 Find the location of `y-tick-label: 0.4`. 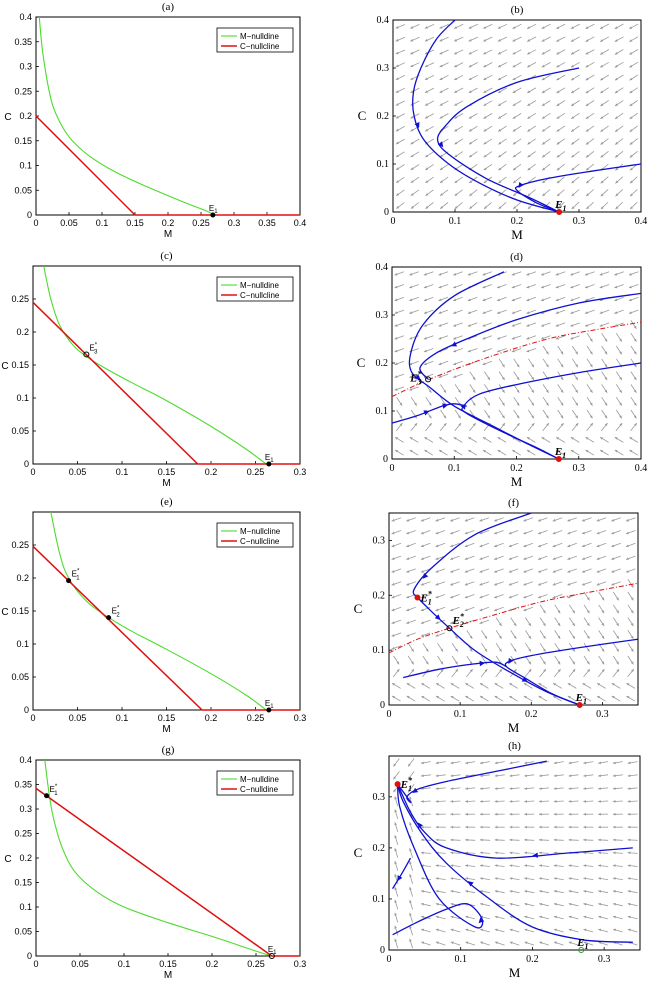

y-tick-label: 0.4 is located at coordinates (25, 760).